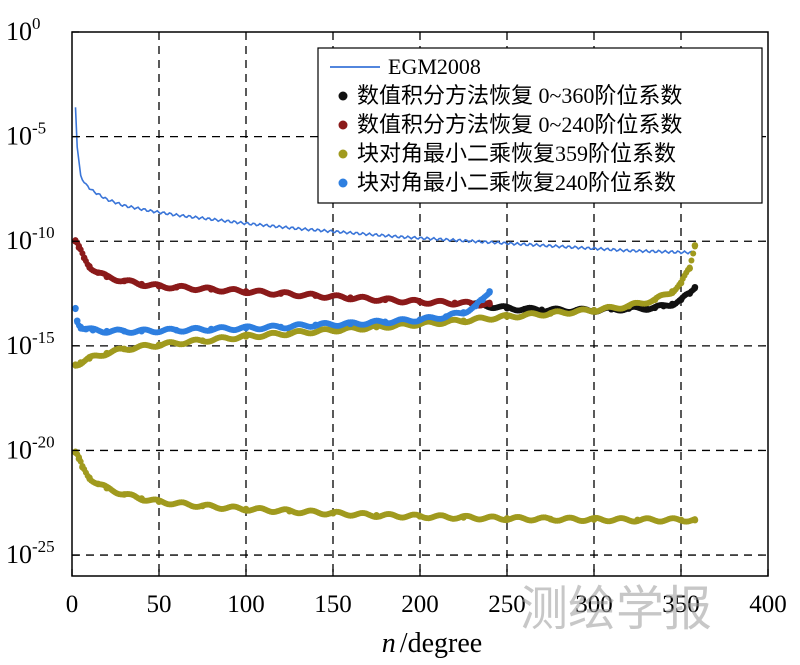 Image resolution: width=800 pixels, height=665 pixels. What do you see at coordinates (519, 95) in the screenshot?
I see `legend-label: 数值积分方法恢复 0~360阶位系数` at bounding box center [519, 95].